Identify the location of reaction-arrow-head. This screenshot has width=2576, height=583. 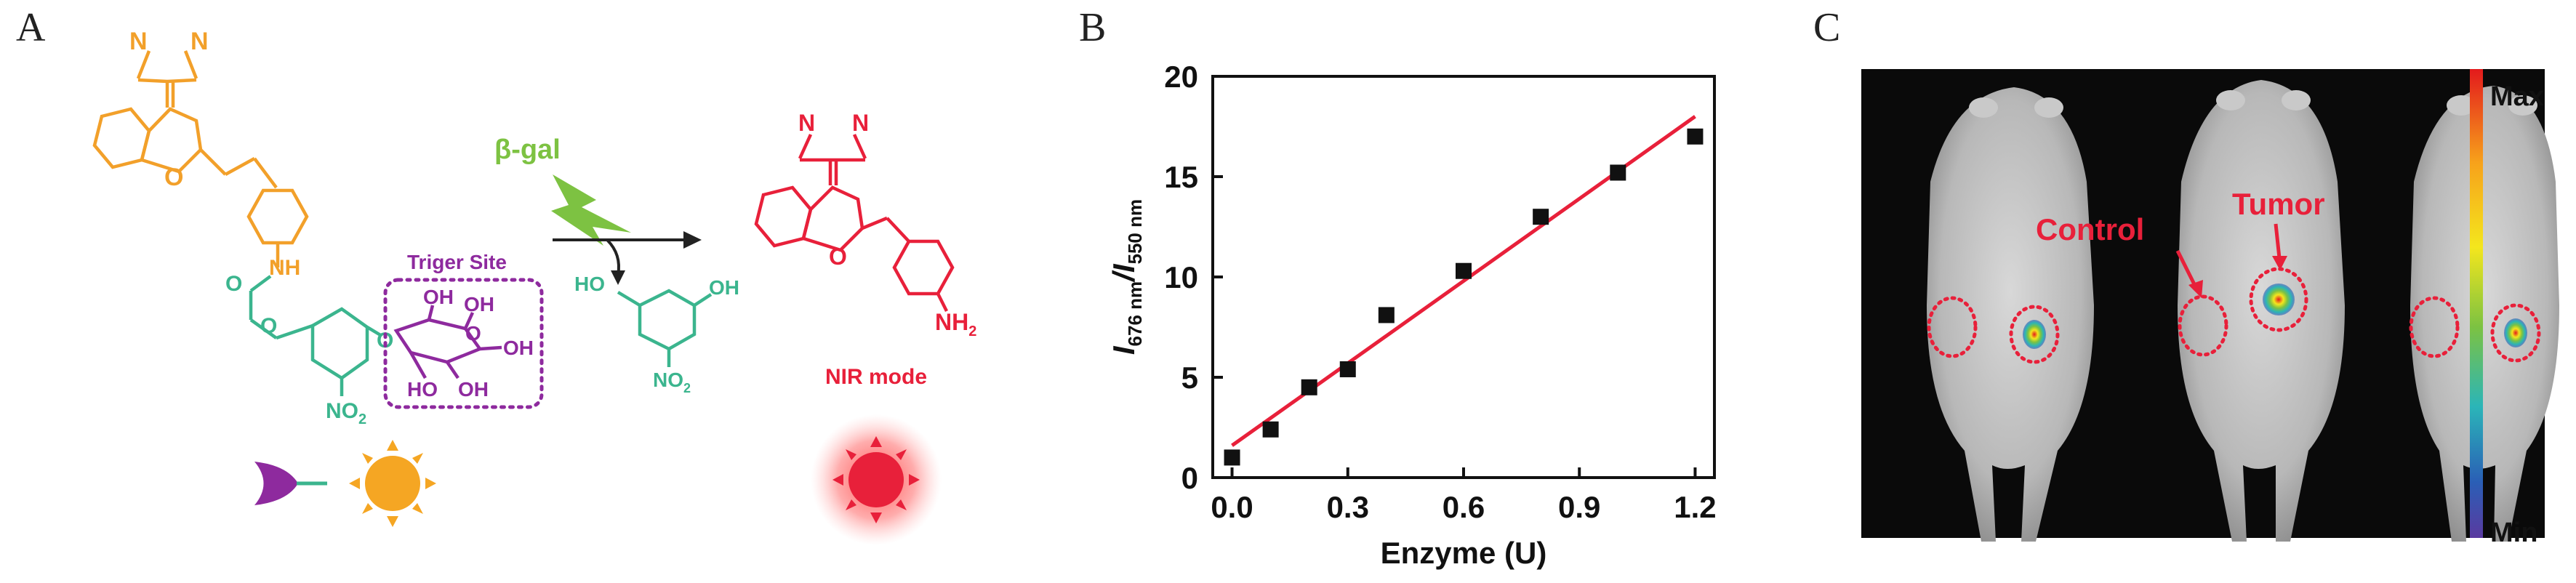
(692, 240).